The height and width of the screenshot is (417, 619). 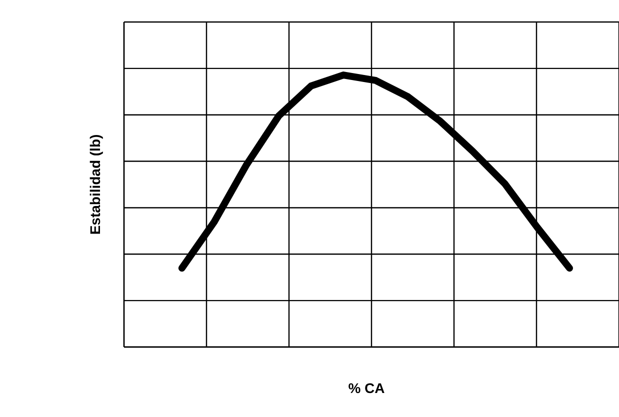 What do you see at coordinates (95, 184) in the screenshot?
I see `y-axis-title: Estabilidad (lb)` at bounding box center [95, 184].